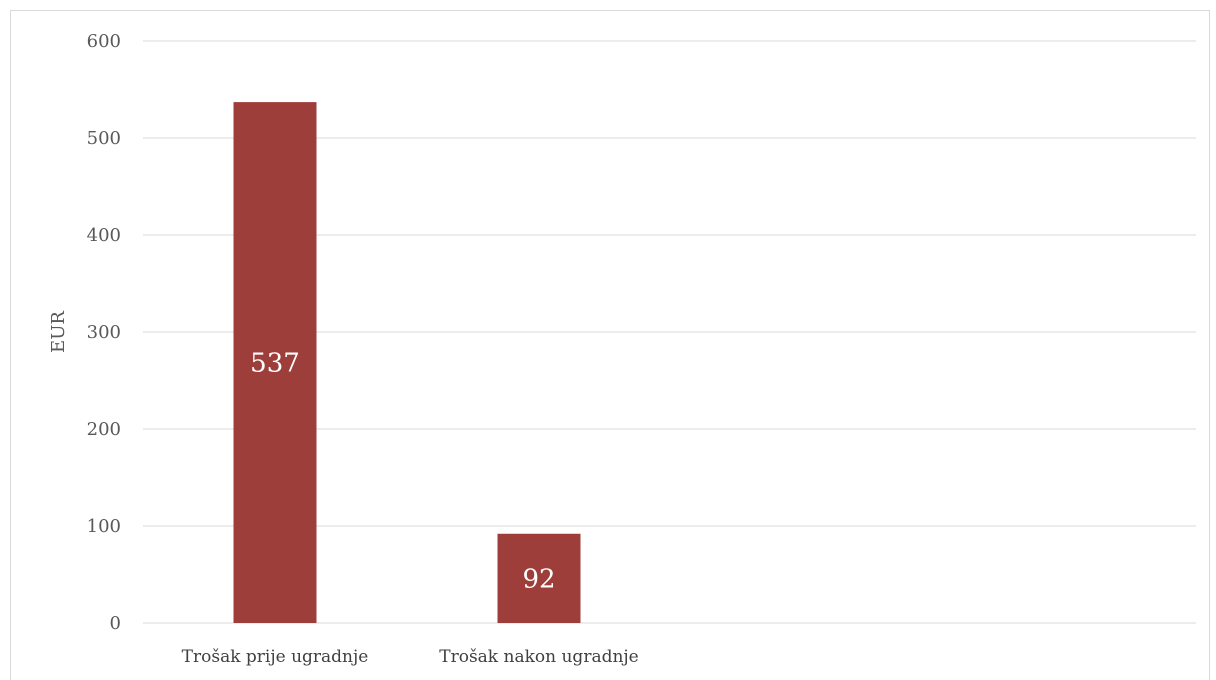 The image size is (1216, 680). I want to click on y-tick-label-600: 600, so click(104, 41).